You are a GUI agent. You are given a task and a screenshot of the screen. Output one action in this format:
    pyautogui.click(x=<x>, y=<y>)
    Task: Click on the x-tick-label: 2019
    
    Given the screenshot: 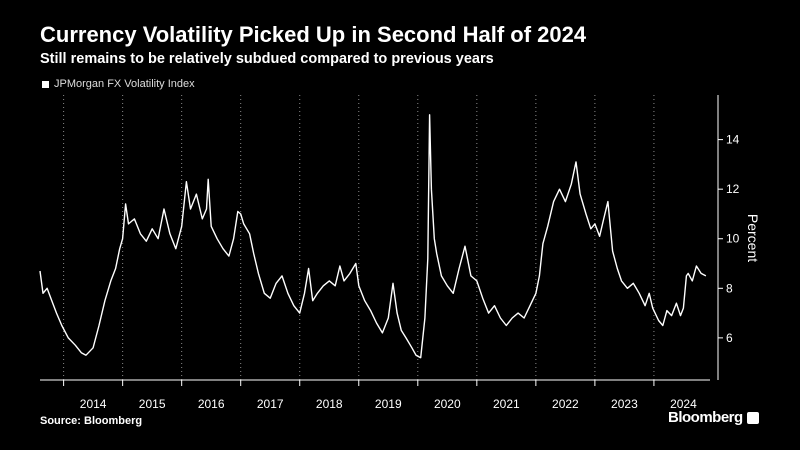 What is the action you would take?
    pyautogui.click(x=388, y=404)
    